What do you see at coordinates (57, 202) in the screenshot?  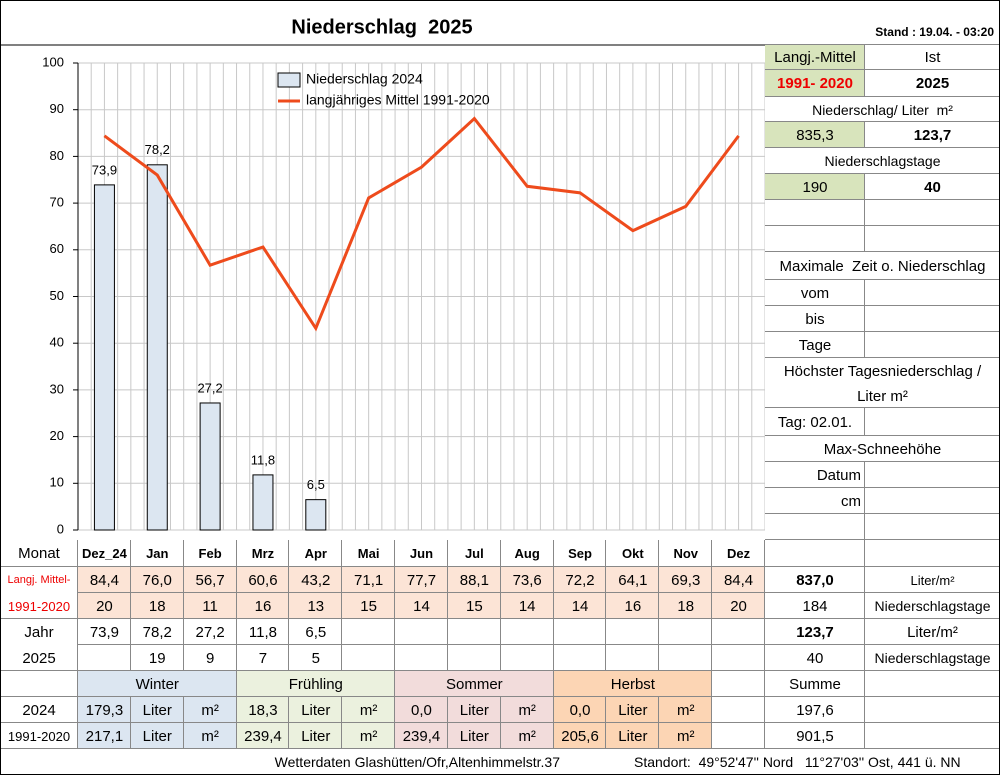 I see `y-tick-label: 70` at bounding box center [57, 202].